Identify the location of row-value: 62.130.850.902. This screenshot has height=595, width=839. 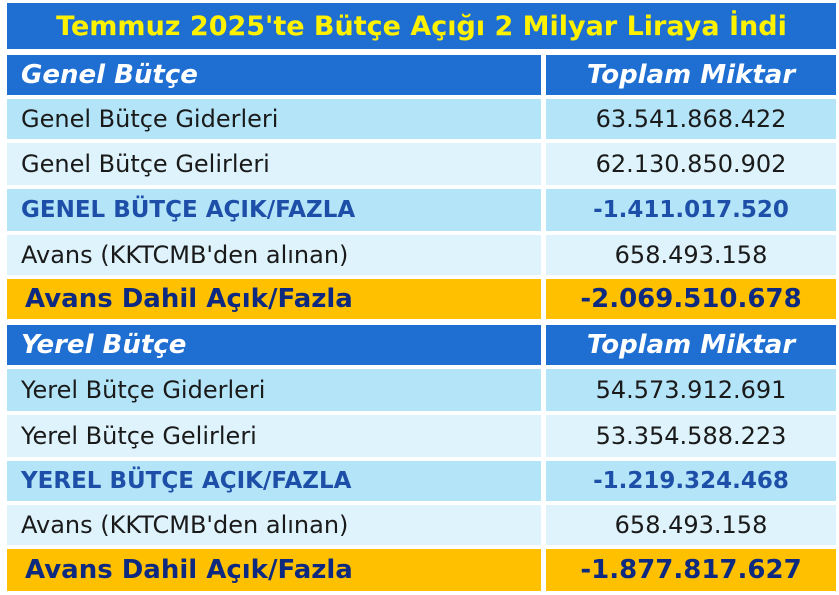
(691, 164).